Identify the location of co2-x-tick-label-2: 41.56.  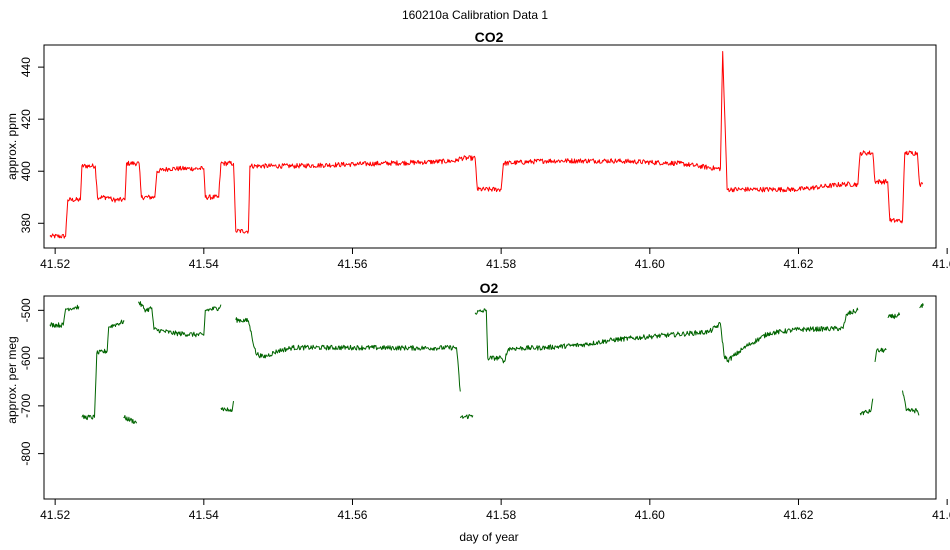
(352, 264).